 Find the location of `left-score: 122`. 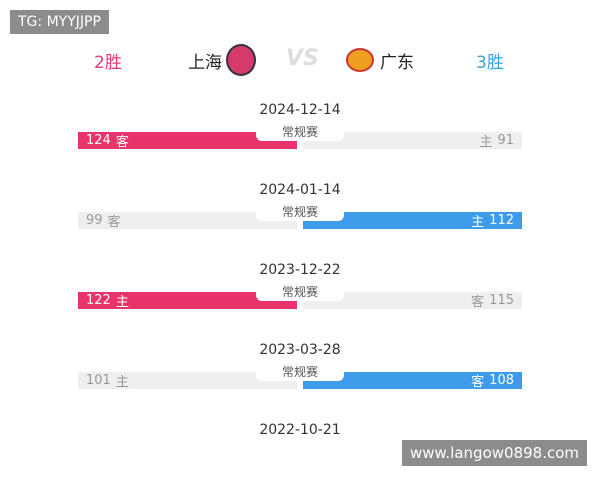

left-score: 122 is located at coordinates (98, 300).